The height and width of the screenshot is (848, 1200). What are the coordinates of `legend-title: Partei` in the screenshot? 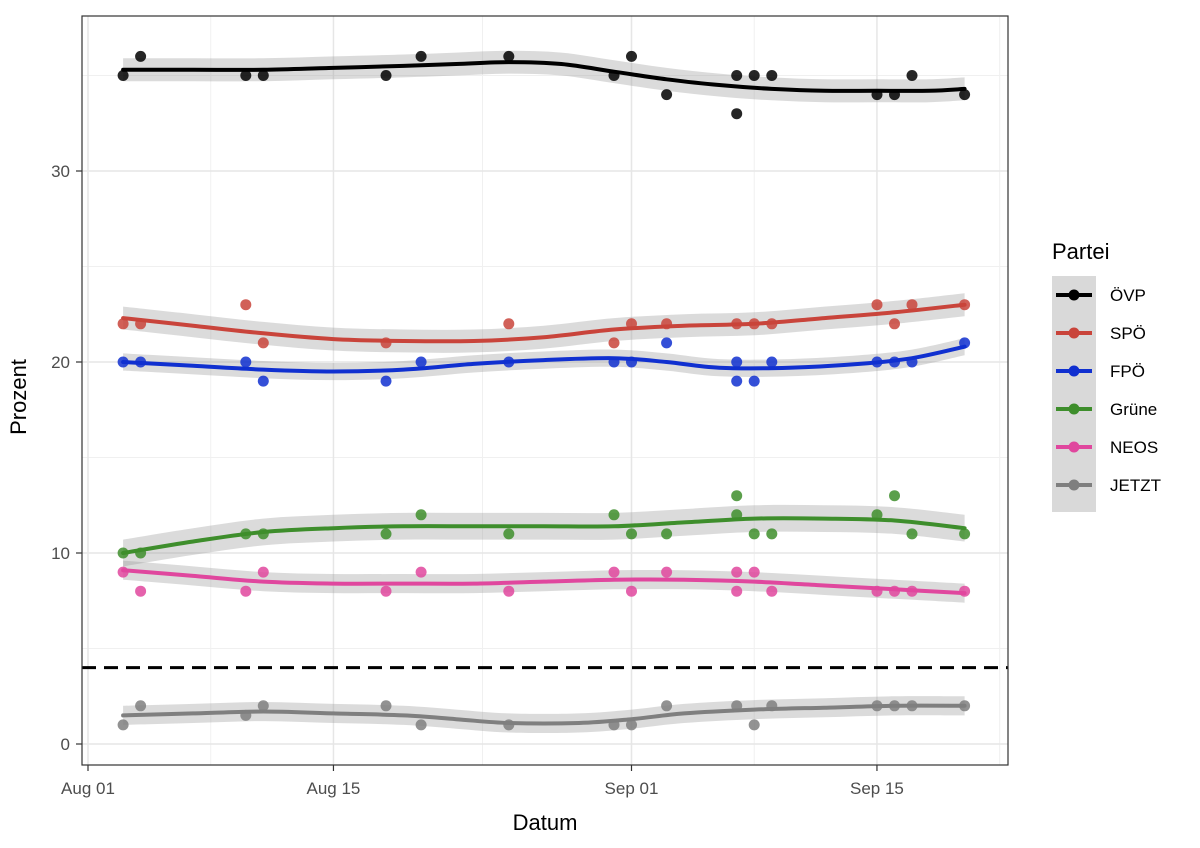 It's located at (1080, 251).